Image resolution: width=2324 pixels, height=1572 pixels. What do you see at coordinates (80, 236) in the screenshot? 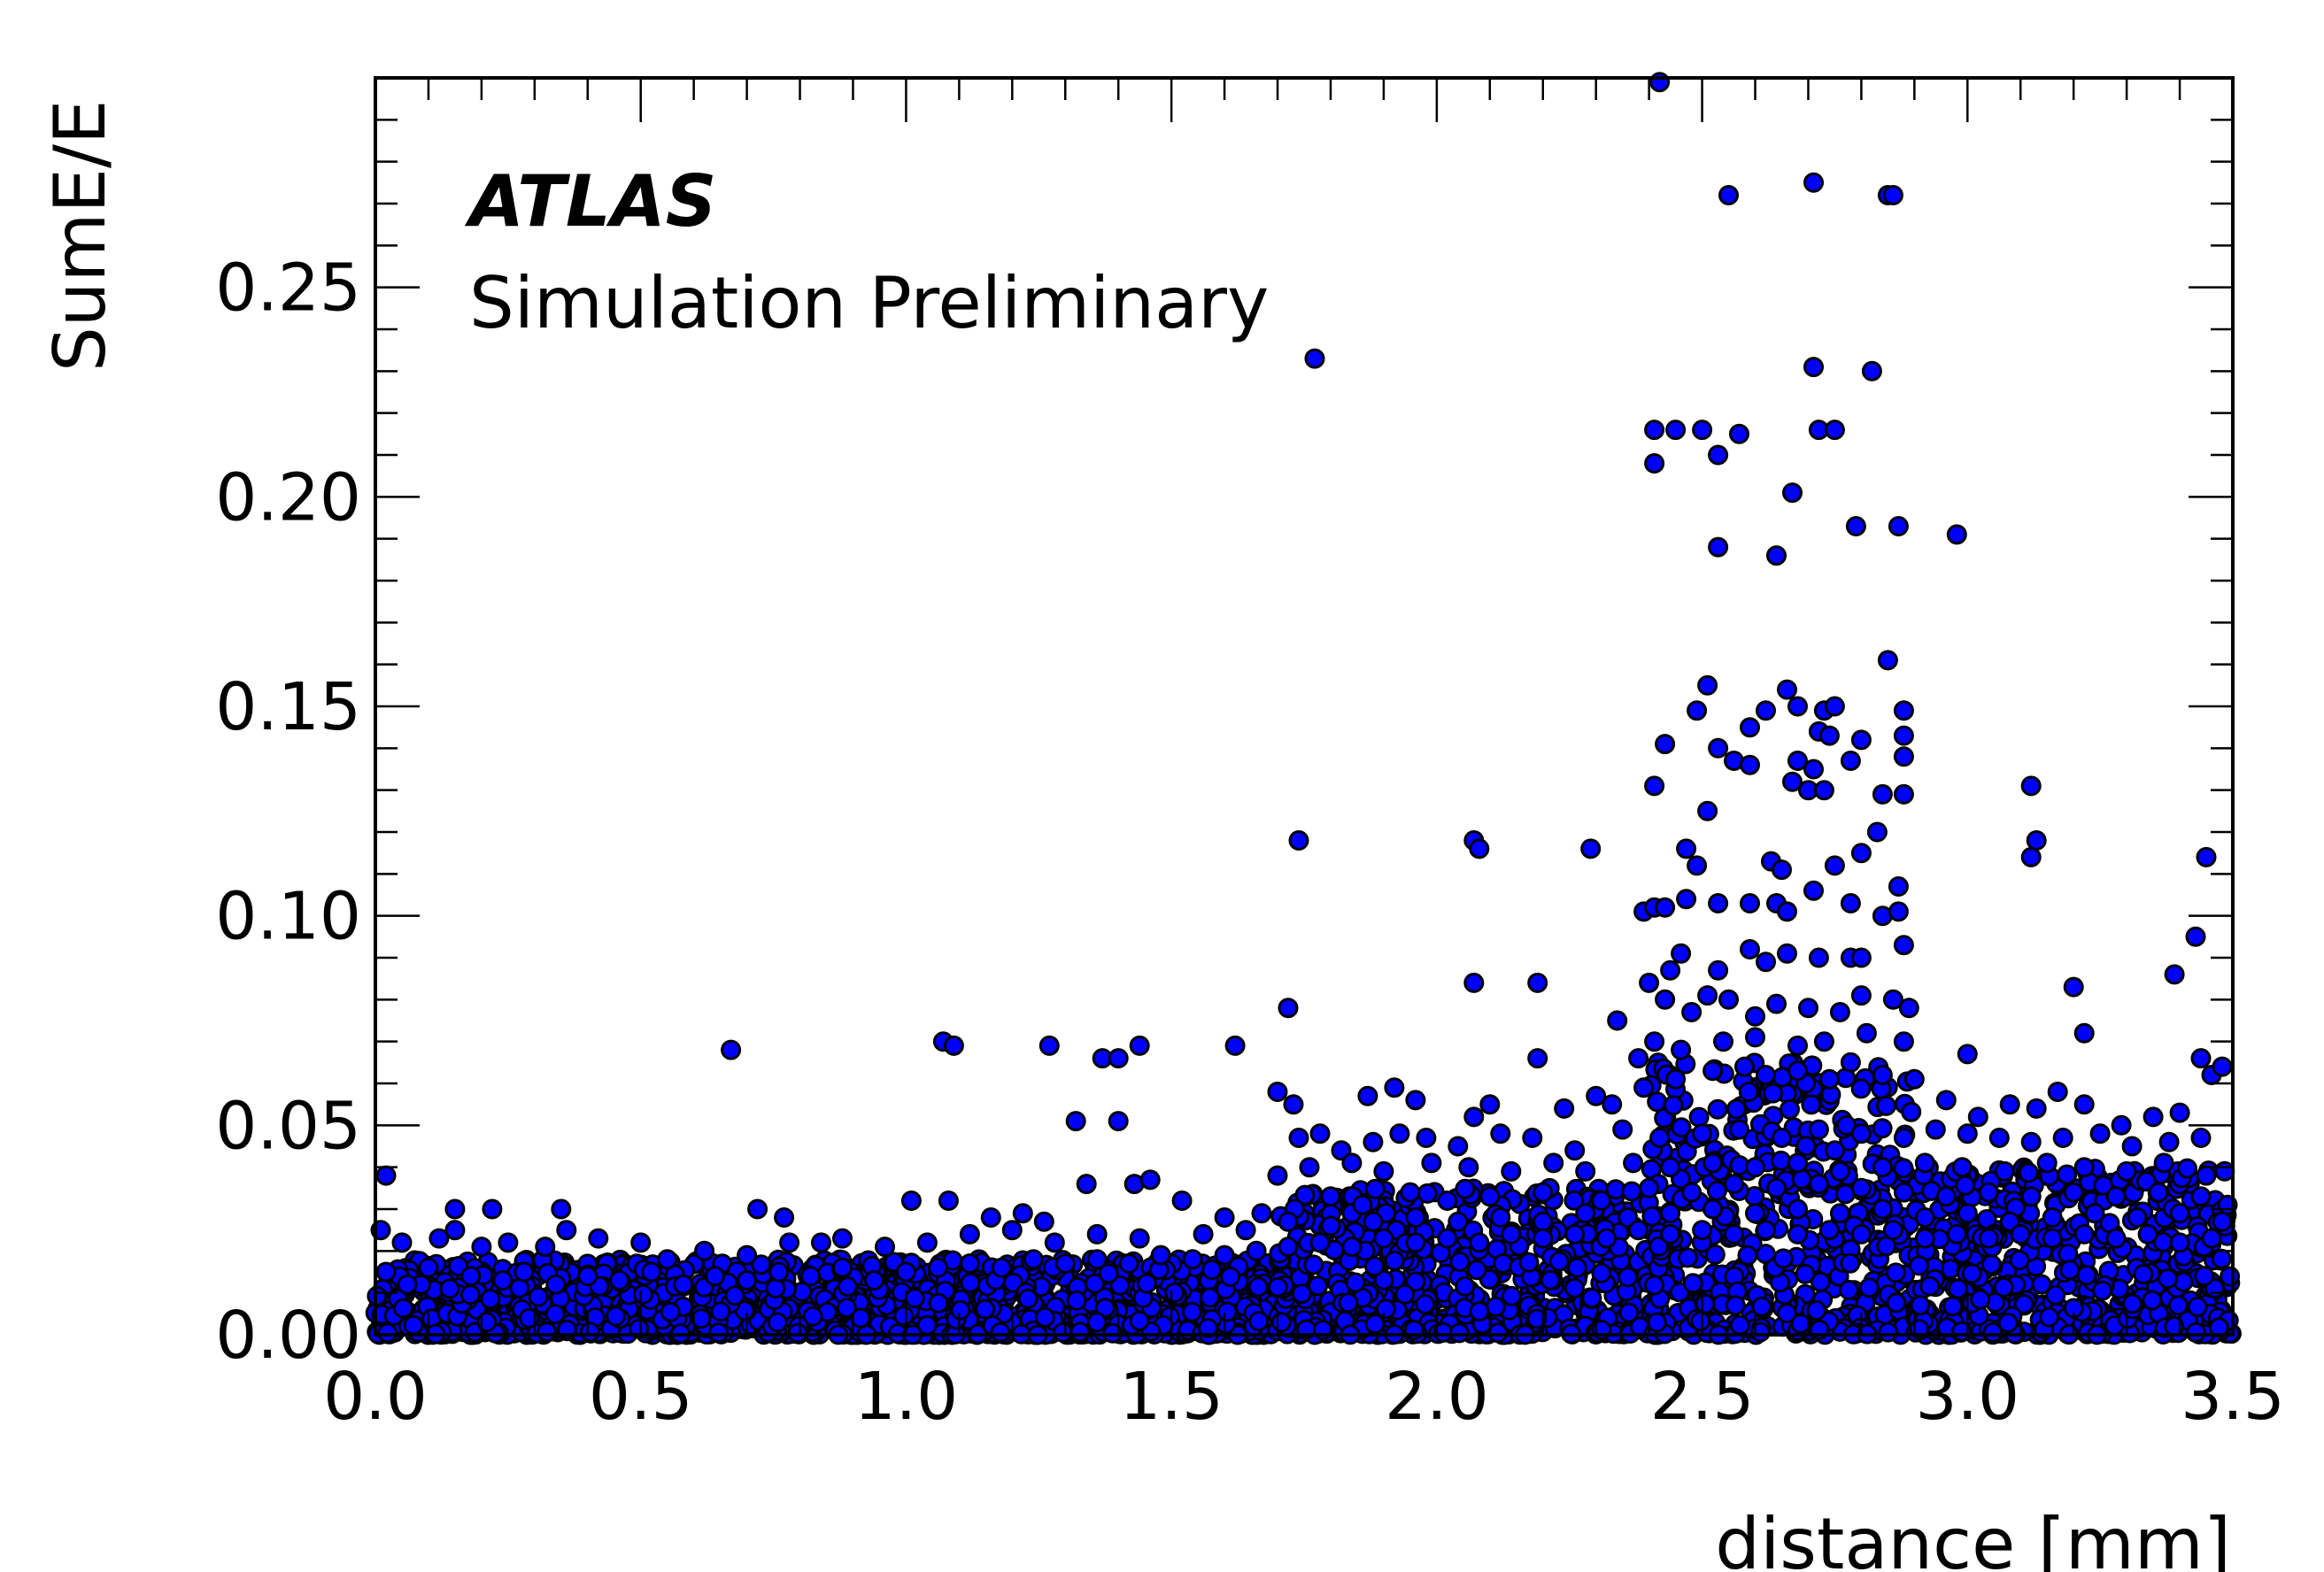
I see `y-axis-title: SumE/E` at bounding box center [80, 236].